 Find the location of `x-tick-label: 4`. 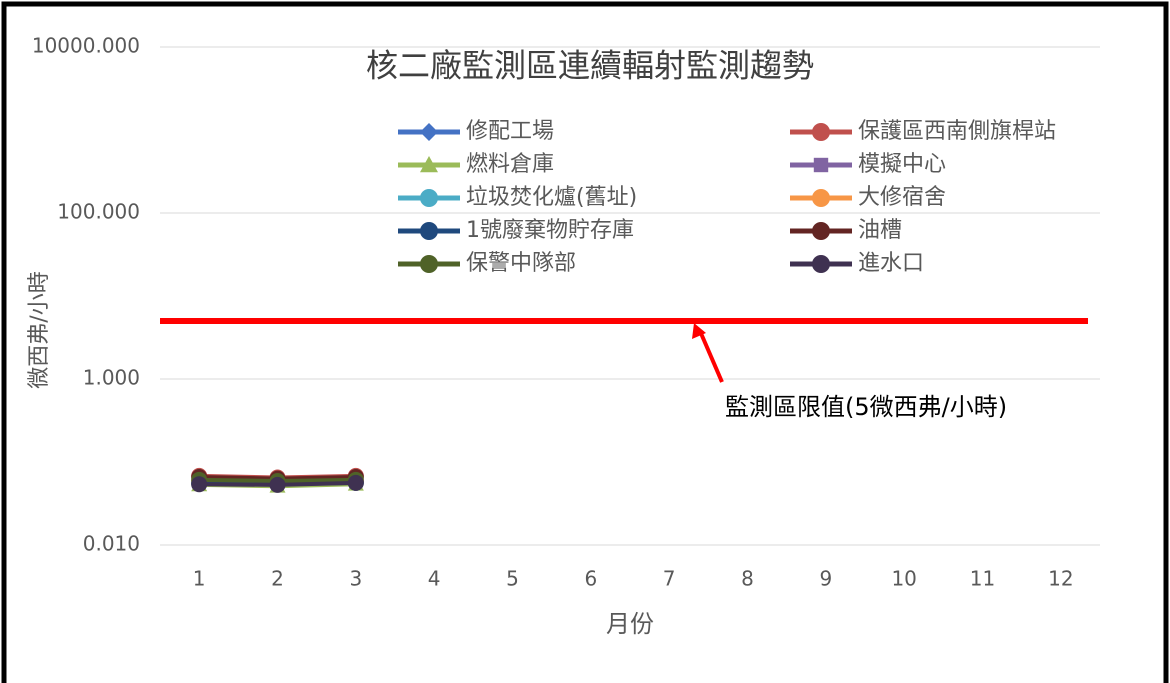

x-tick-label: 4 is located at coordinates (434, 579).